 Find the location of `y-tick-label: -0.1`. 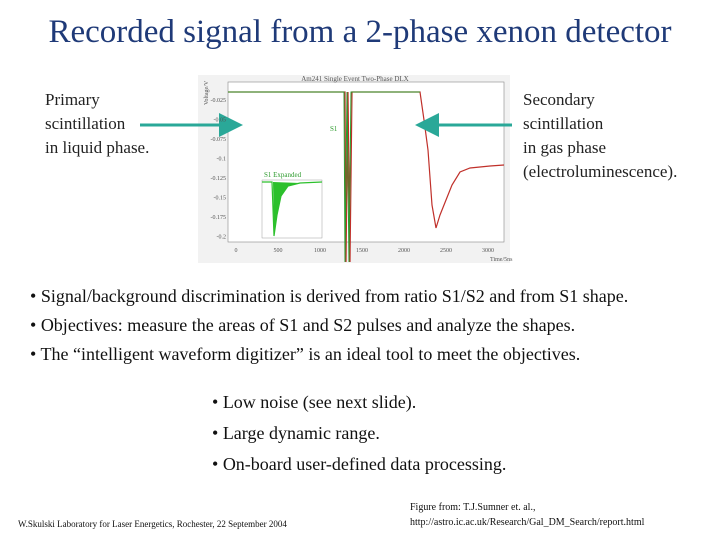

y-tick-label: -0.1 is located at coordinates (222, 160).